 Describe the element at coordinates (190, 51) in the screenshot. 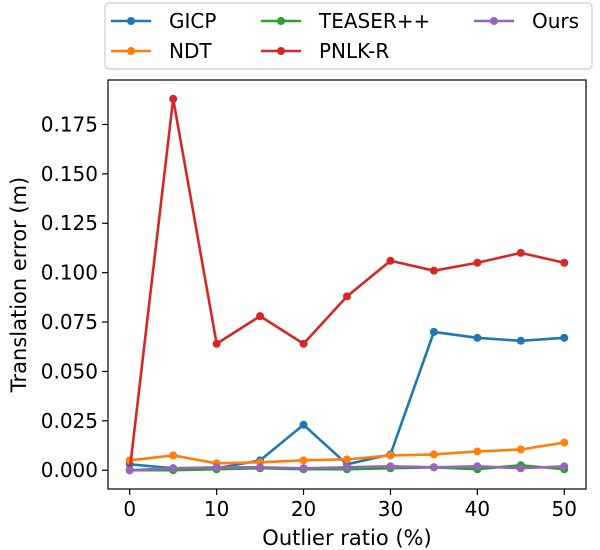

I see `legend-label: NDT` at that location.